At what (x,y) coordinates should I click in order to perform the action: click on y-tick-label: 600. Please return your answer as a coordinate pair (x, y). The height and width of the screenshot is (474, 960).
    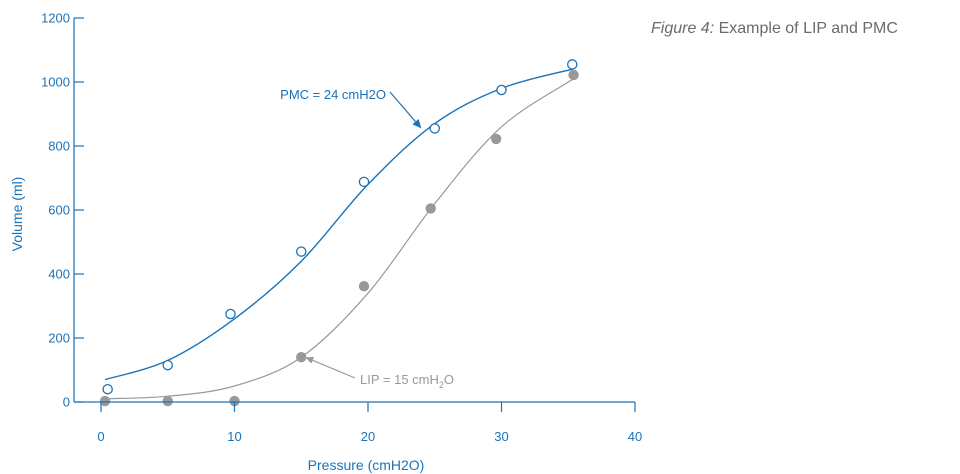
    Looking at the image, I should click on (59, 210).